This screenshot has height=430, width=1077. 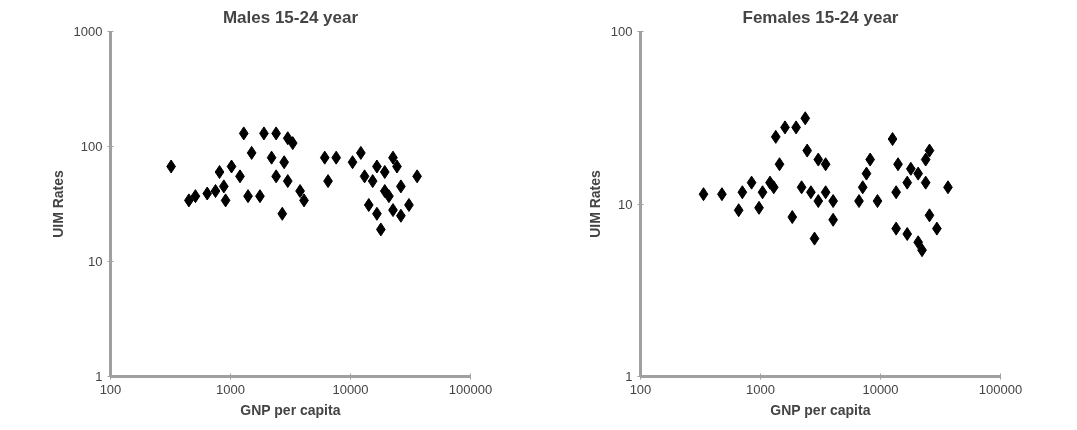 What do you see at coordinates (88, 31) in the screenshot?
I see `y-tick-label: 1000` at bounding box center [88, 31].